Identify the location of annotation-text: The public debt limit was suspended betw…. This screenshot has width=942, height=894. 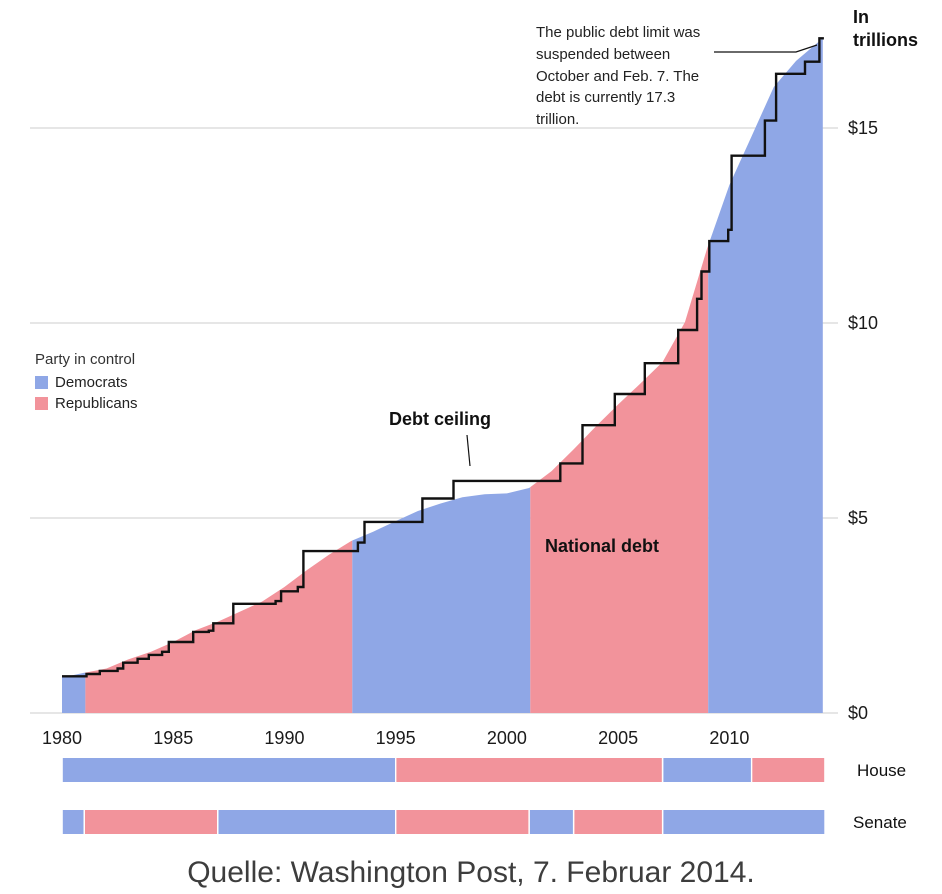
(618, 76).